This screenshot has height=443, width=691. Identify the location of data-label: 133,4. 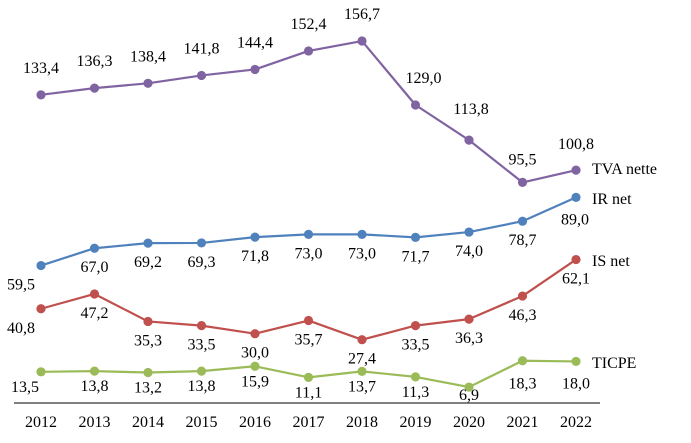
(41, 68).